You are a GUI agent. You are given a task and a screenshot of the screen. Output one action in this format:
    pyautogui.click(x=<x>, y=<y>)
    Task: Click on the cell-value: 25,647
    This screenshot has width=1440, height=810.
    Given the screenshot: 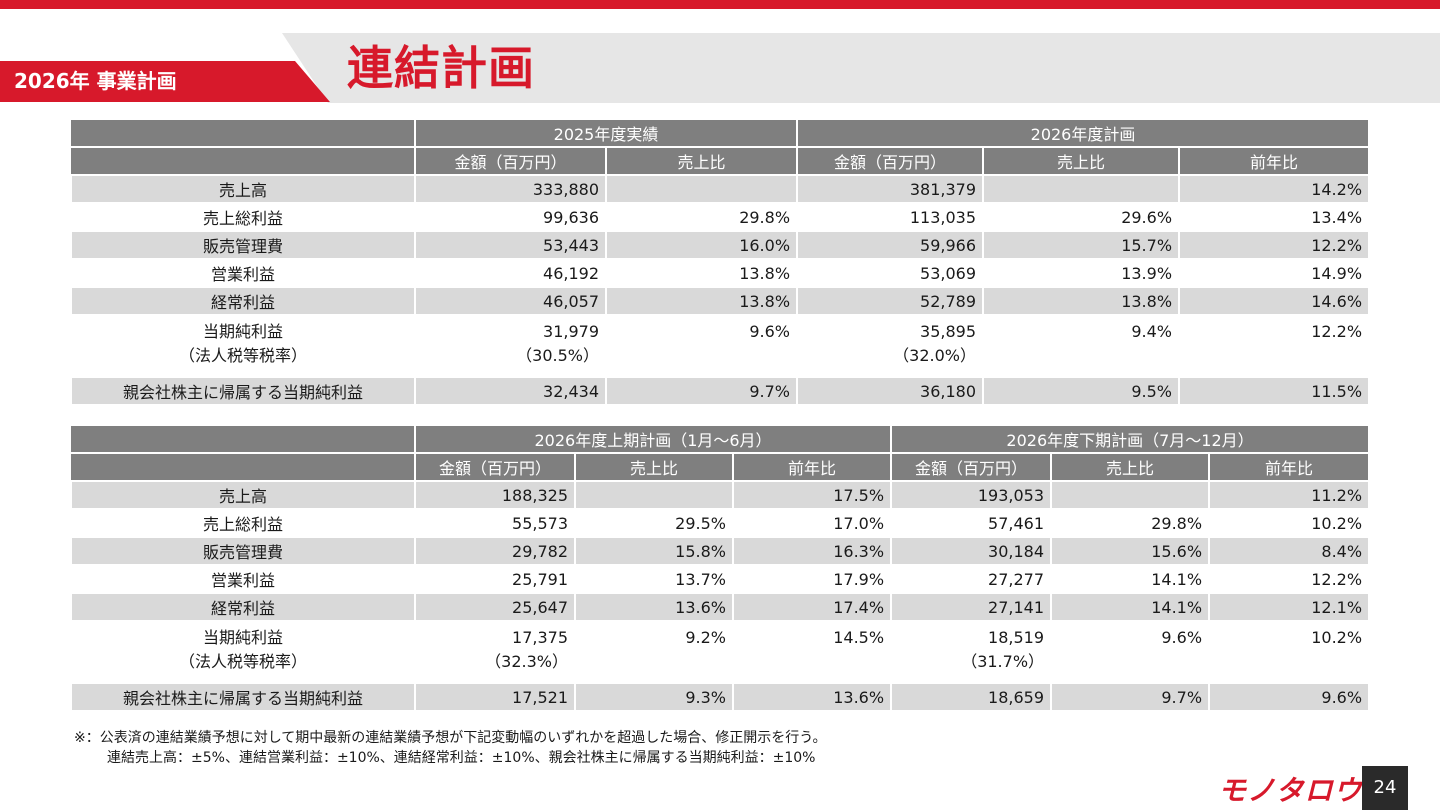 What is the action you would take?
    pyautogui.click(x=540, y=607)
    